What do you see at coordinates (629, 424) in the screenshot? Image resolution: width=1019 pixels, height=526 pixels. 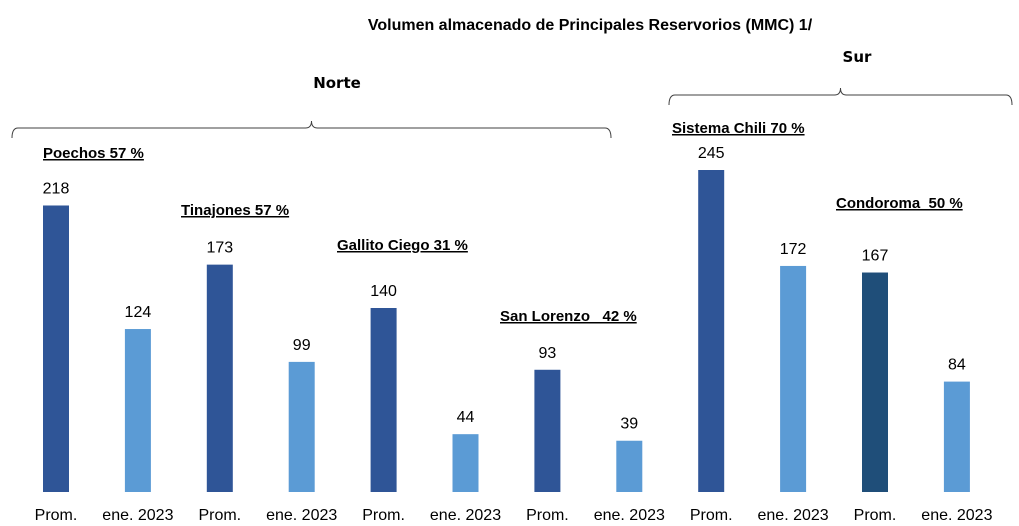 I see `data-label: 39` at bounding box center [629, 424].